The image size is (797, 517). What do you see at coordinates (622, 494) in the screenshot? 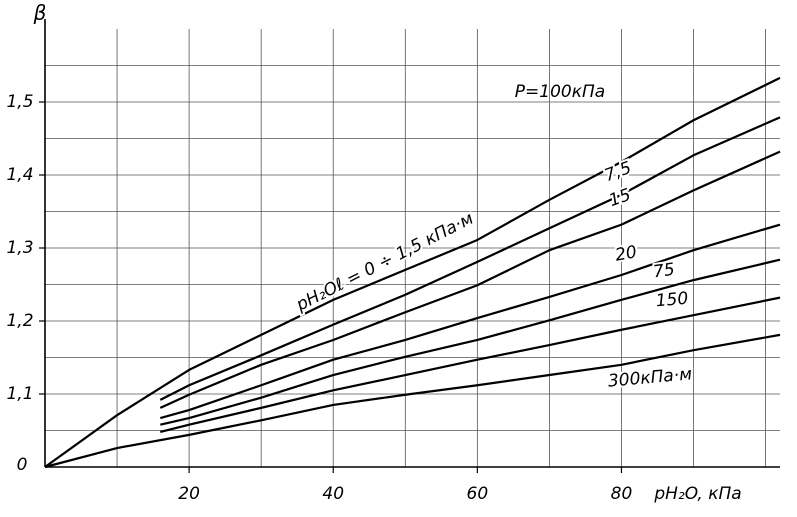
I see `x-tick-label: 80` at bounding box center [622, 494].